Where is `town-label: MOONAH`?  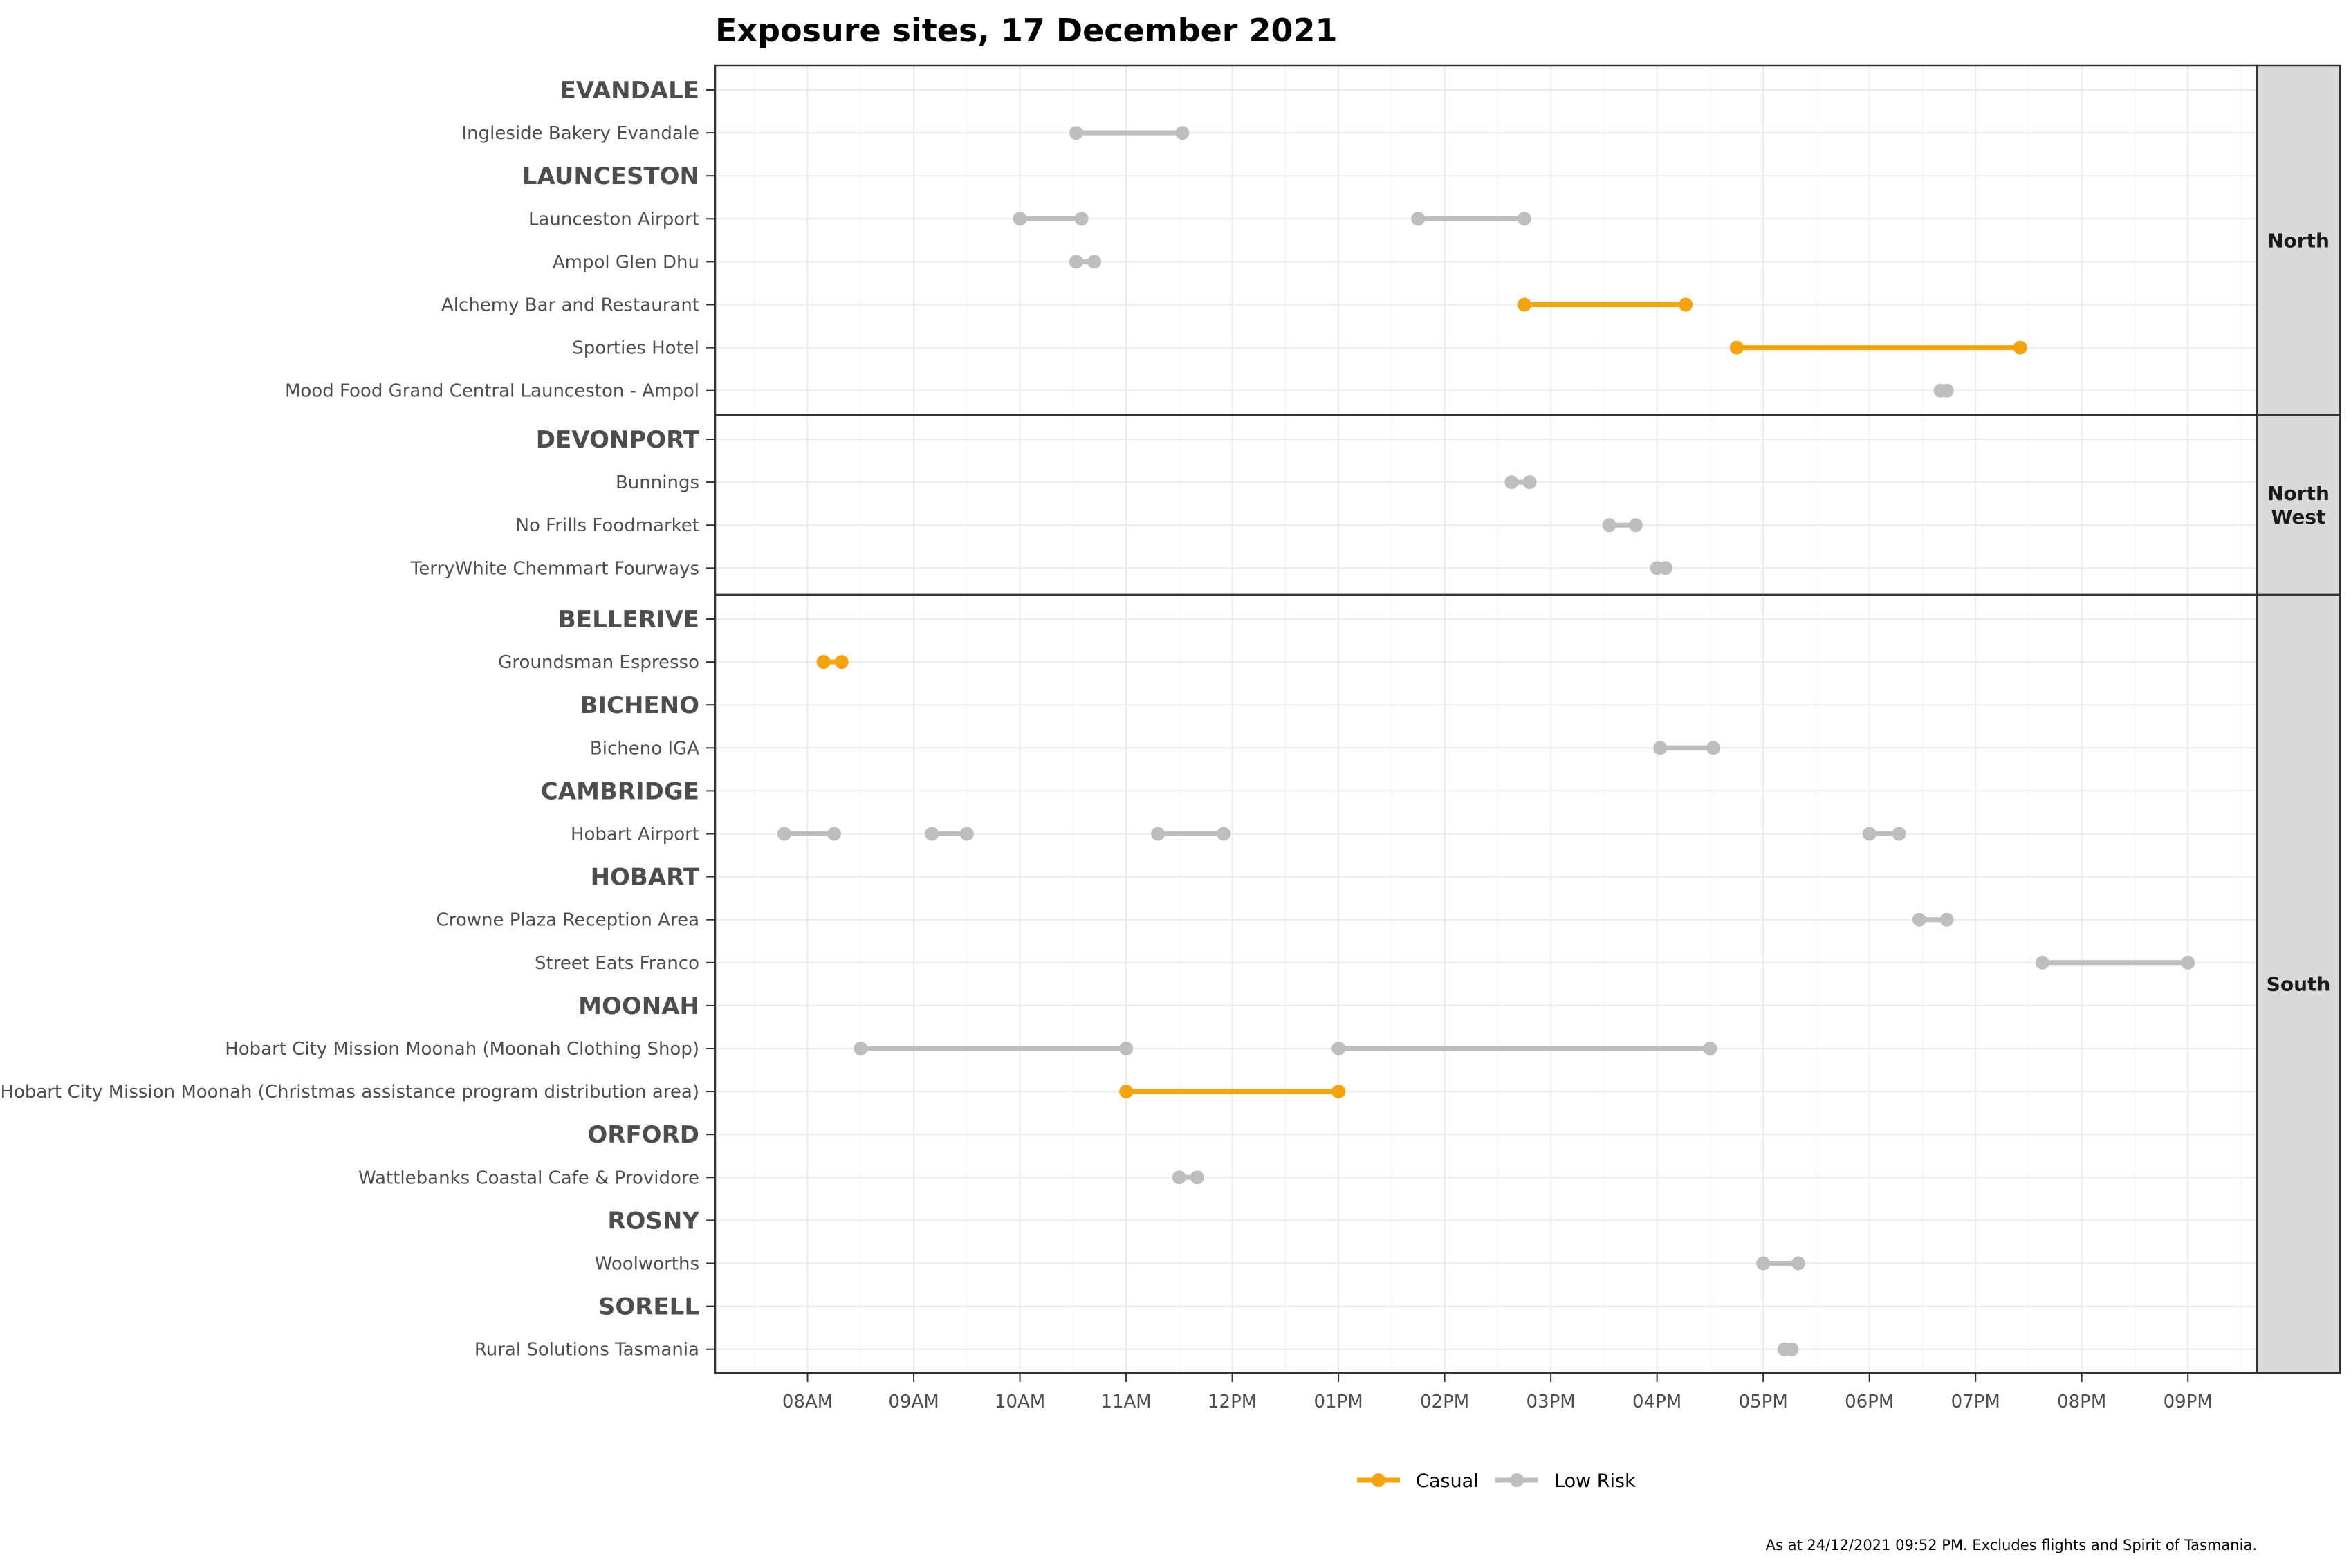
town-label: MOONAH is located at coordinates (638, 1006).